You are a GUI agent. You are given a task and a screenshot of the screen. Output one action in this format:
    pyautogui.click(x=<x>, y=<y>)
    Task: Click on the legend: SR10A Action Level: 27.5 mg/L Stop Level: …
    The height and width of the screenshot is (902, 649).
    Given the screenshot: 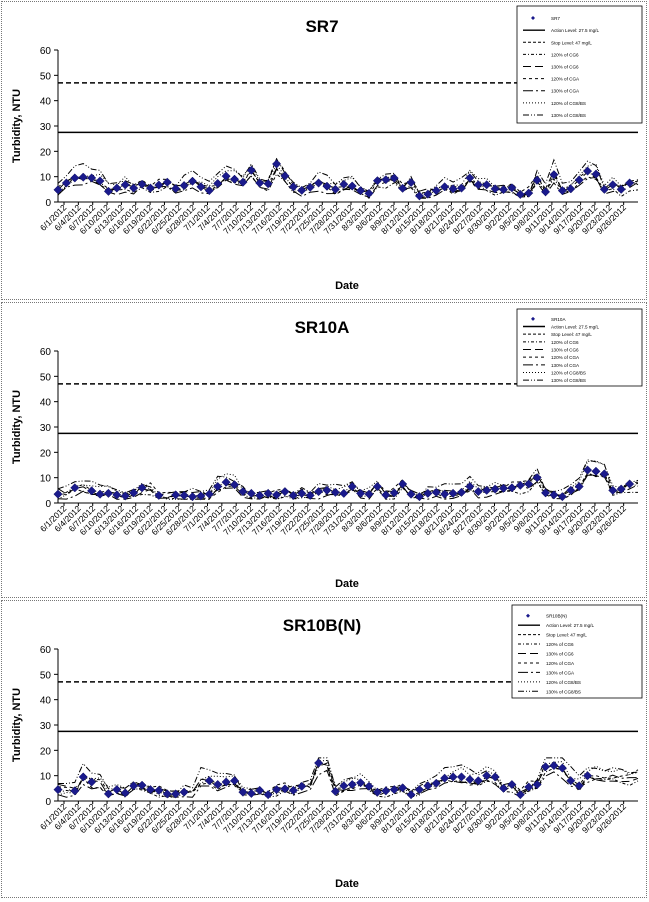 What is the action you would take?
    pyautogui.click(x=579, y=347)
    